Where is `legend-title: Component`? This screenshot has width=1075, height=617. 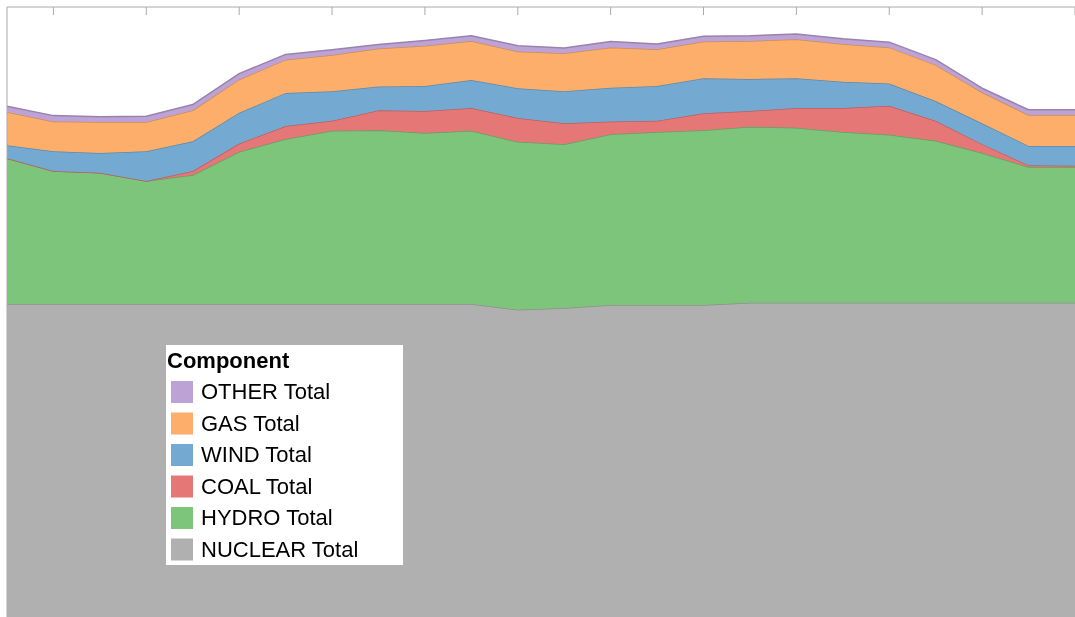
legend-title: Component is located at coordinates (228, 360).